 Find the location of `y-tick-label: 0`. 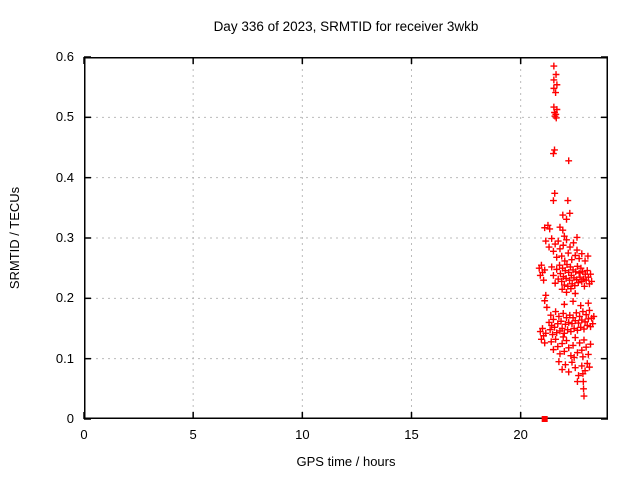

y-tick-label: 0 is located at coordinates (70, 418).